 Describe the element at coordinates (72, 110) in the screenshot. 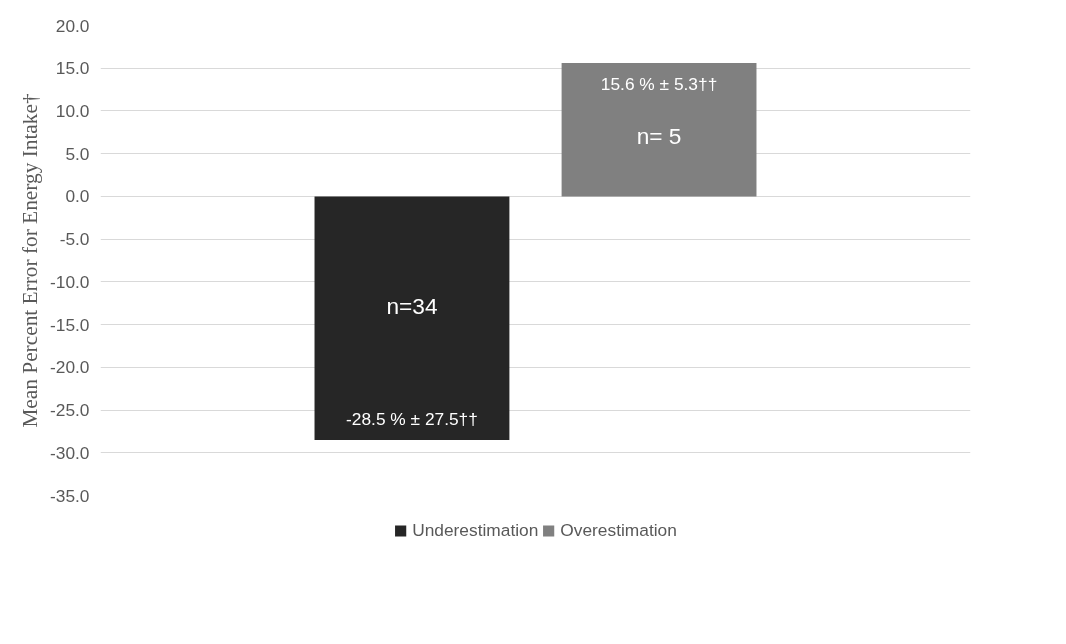

I see `y-tick-label: 10.0` at that location.